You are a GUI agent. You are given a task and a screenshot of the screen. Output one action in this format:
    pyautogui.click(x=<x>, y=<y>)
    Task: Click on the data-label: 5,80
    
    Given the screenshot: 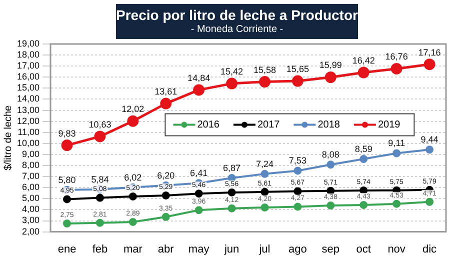 What is the action you would take?
    pyautogui.click(x=67, y=179)
    